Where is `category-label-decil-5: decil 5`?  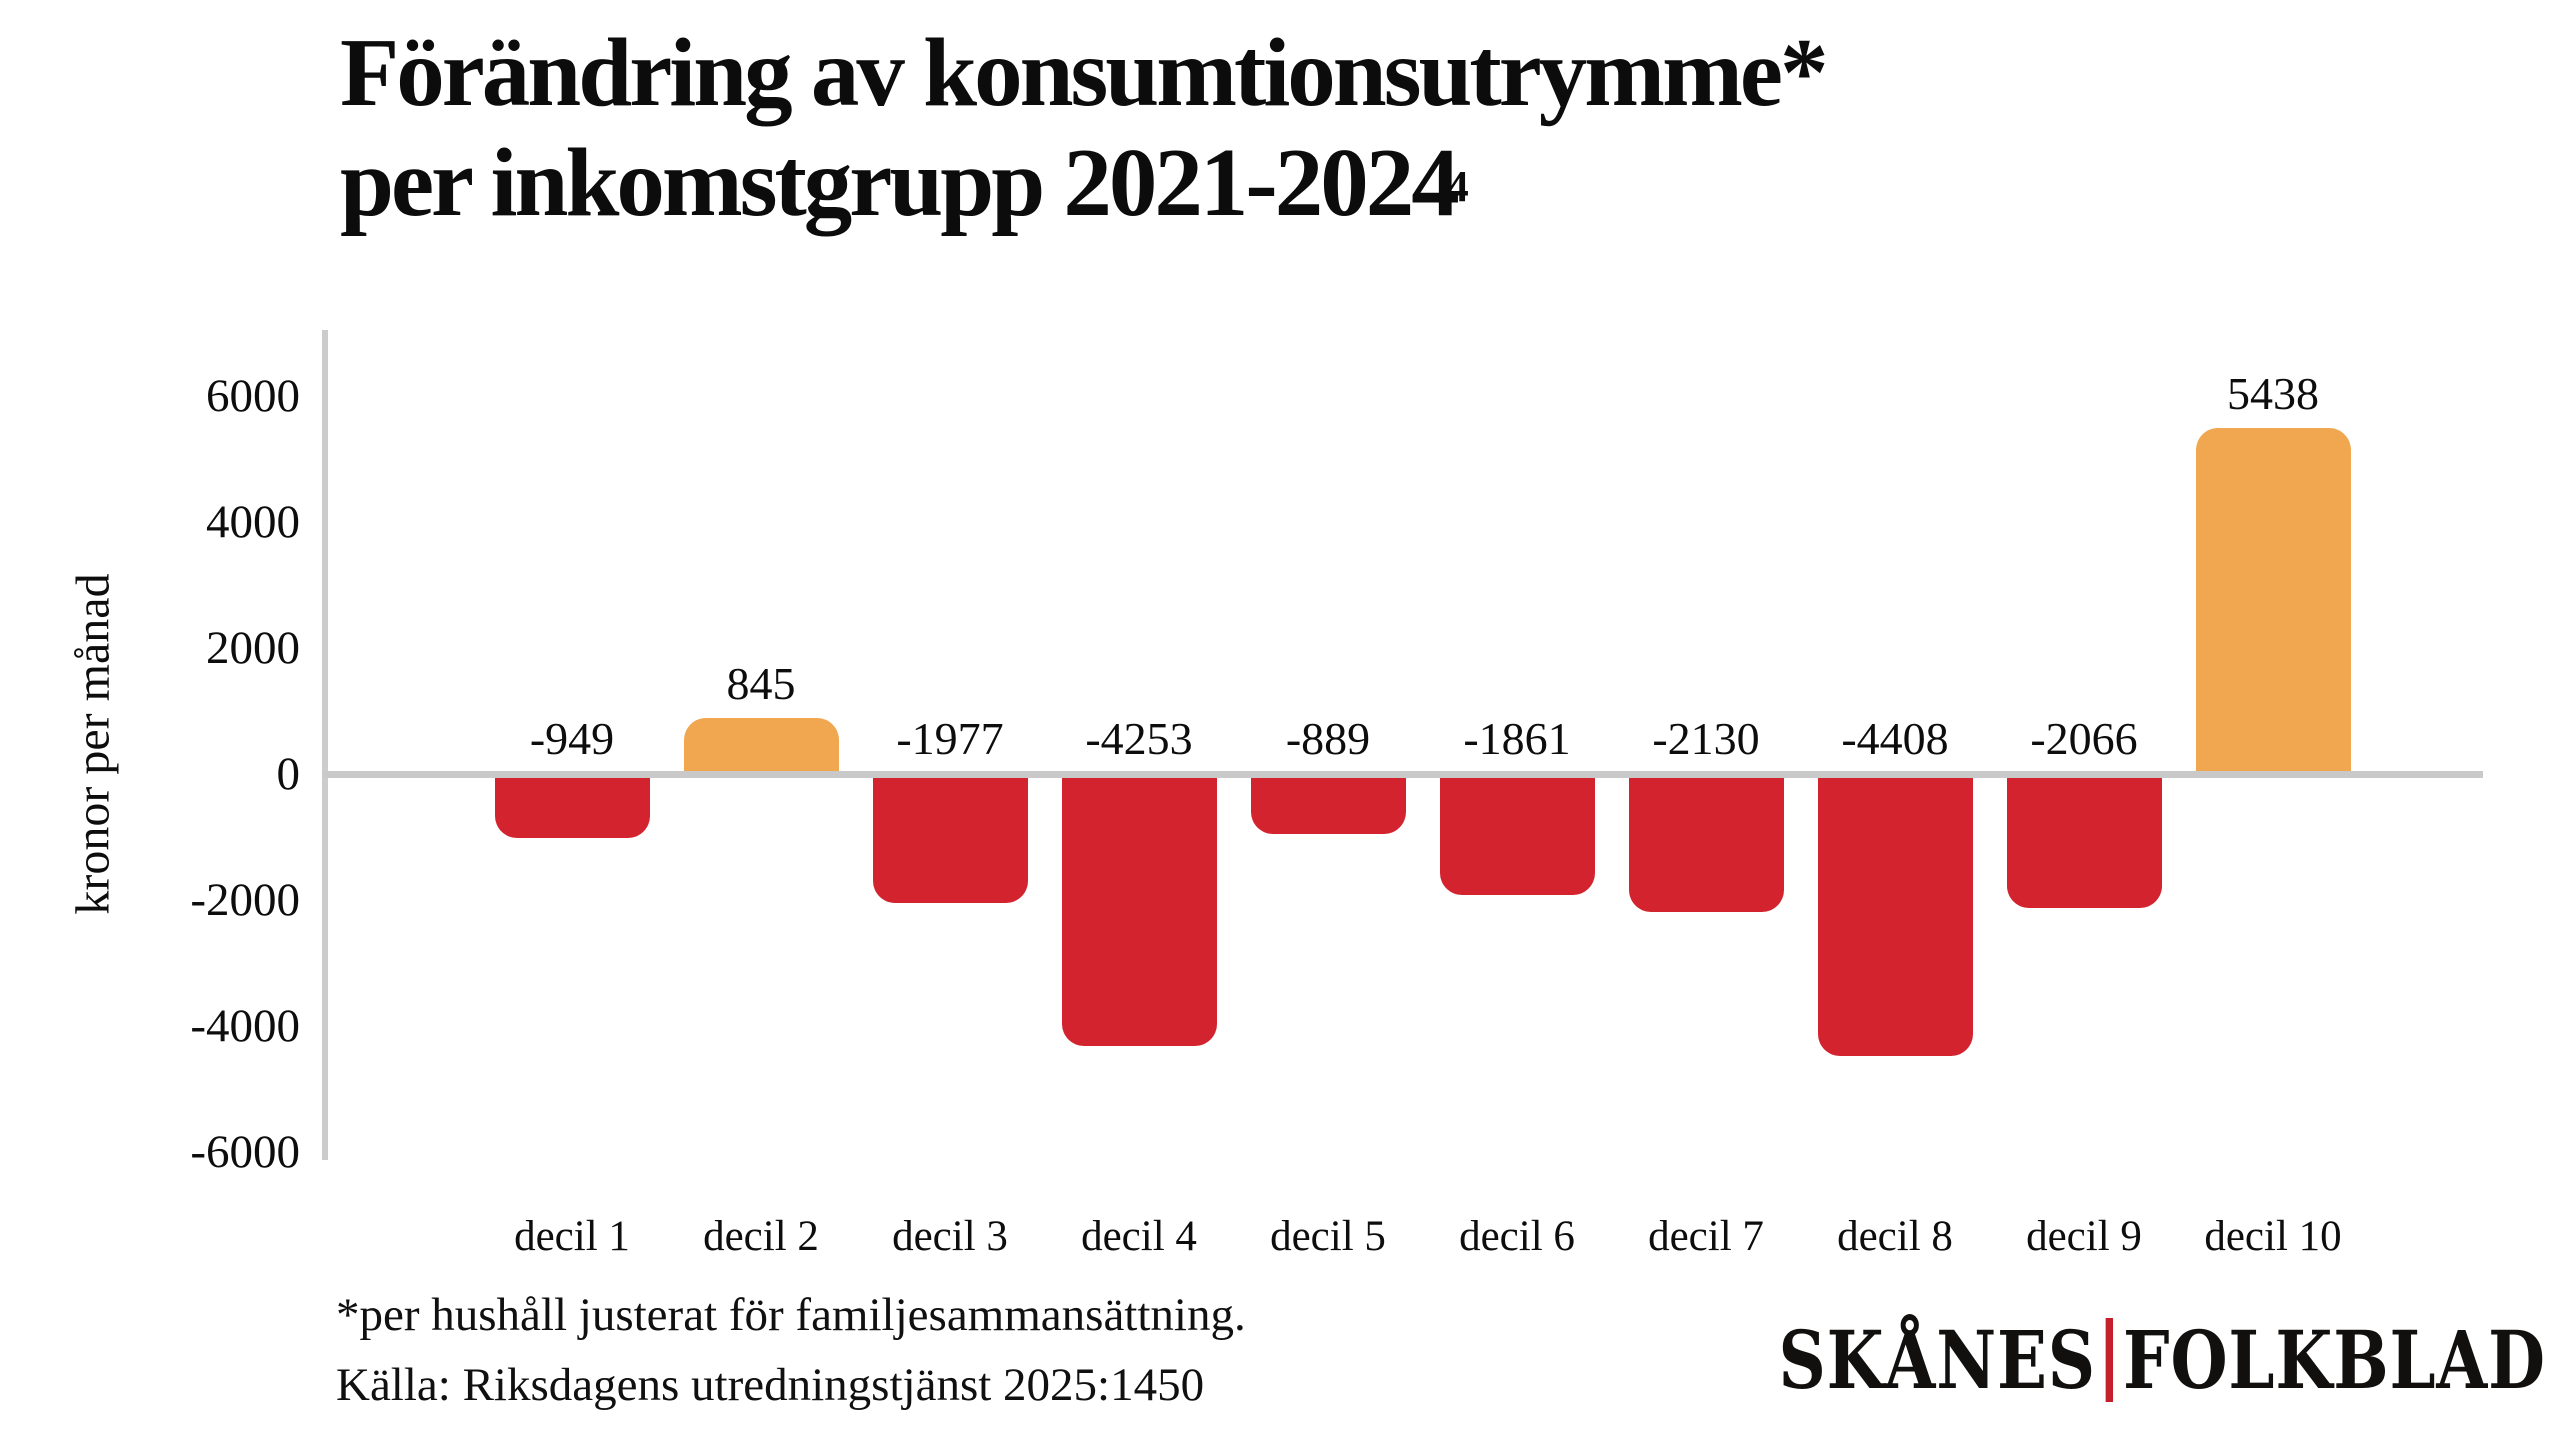 category-label-decil-5: decil 5 is located at coordinates (1328, 1236).